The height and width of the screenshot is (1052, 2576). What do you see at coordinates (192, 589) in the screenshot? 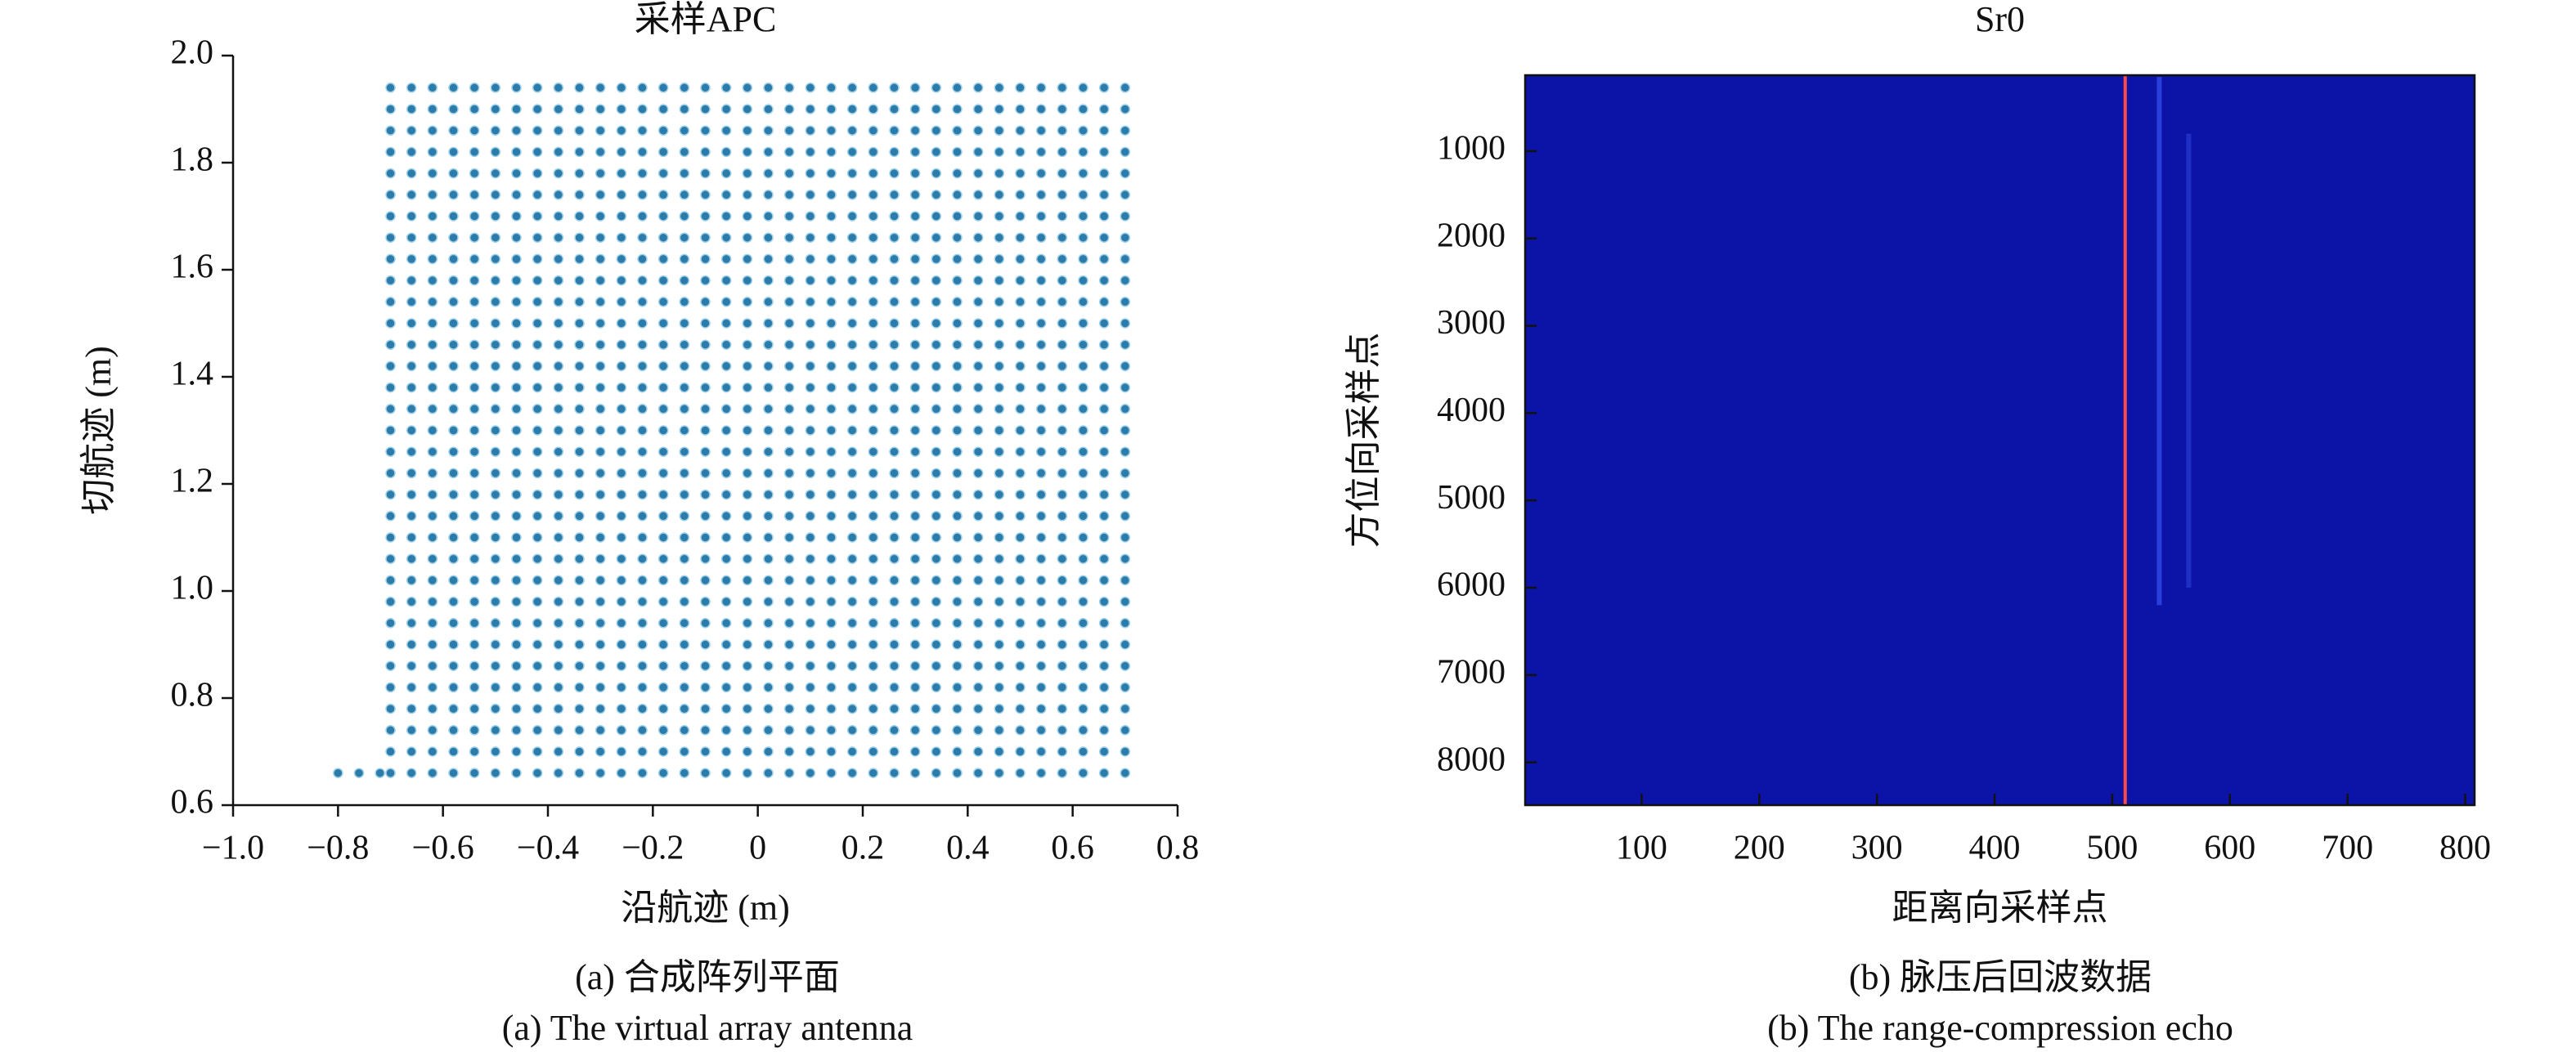
I see `y-tick-label: 1.0` at bounding box center [192, 589].